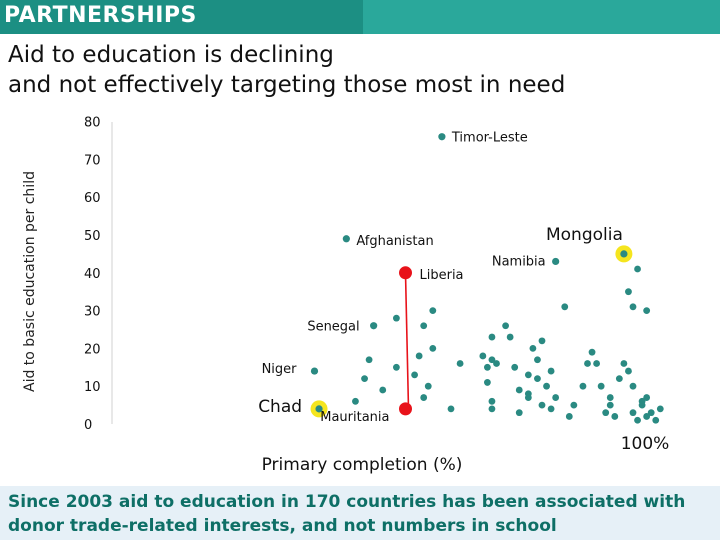 This screenshot has height=540, width=720. Describe the element at coordinates (333, 327) in the screenshot. I see `label-senegal: Senegal` at that location.